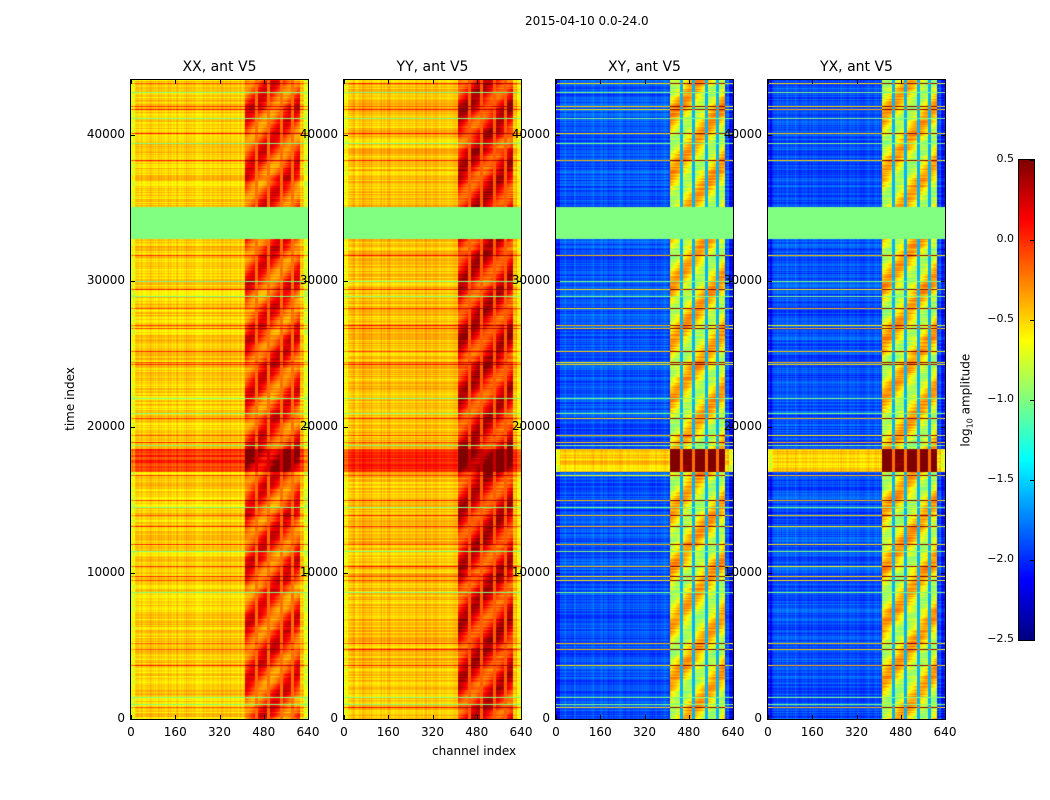 The image size is (1050, 800). I want to click on colorbar-tick-label: 0.0, so click(1005, 238).